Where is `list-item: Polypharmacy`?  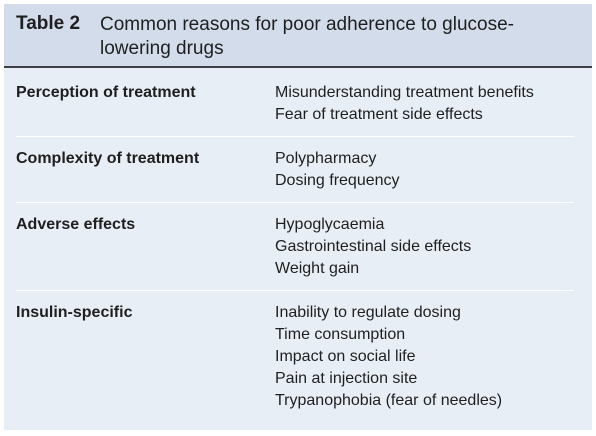
list-item: Polypharmacy is located at coordinates (326, 158).